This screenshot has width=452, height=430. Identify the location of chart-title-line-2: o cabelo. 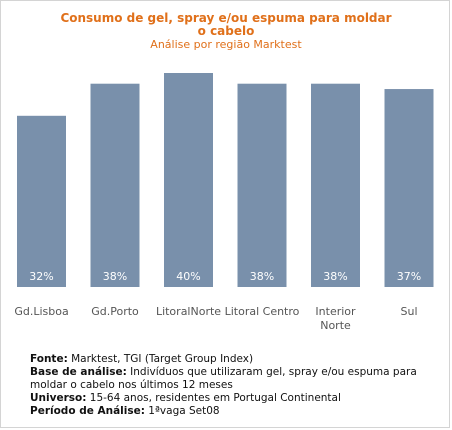
(226, 31).